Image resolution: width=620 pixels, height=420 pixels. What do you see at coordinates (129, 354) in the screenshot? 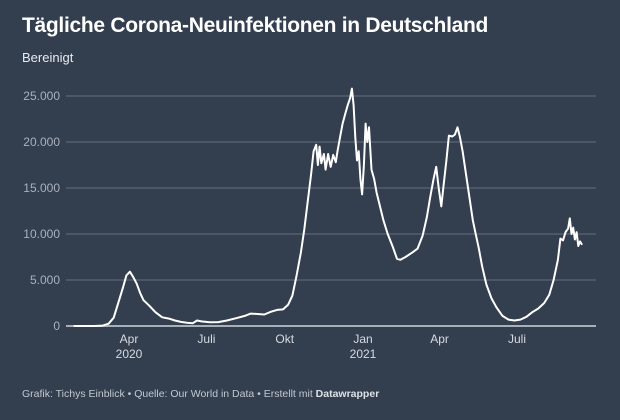
I see `x-tick-year-label: 2020` at bounding box center [129, 354].